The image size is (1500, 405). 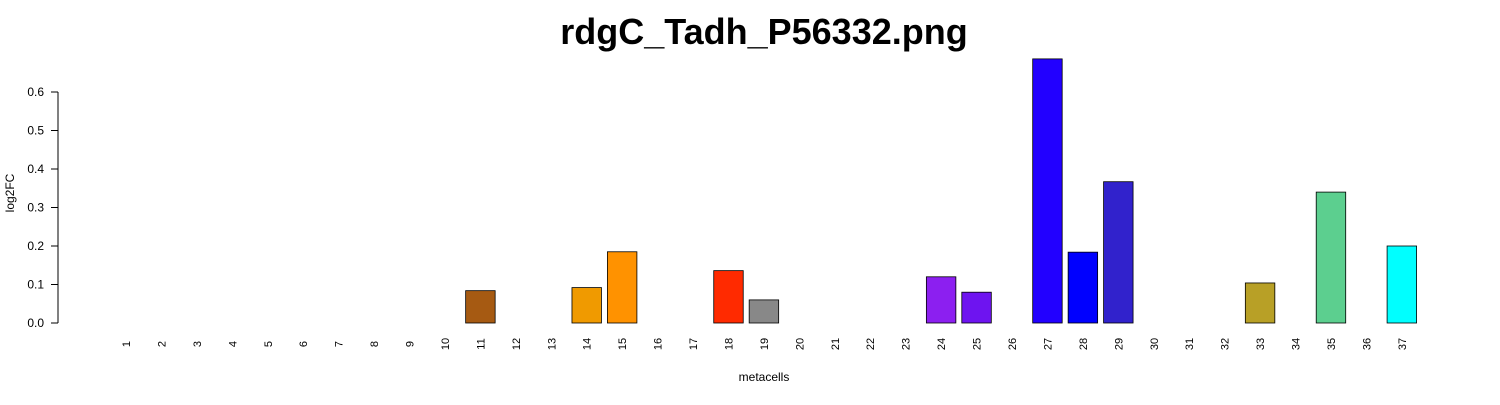 What do you see at coordinates (35, 169) in the screenshot?
I see `y-tick-label: 0.4` at bounding box center [35, 169].